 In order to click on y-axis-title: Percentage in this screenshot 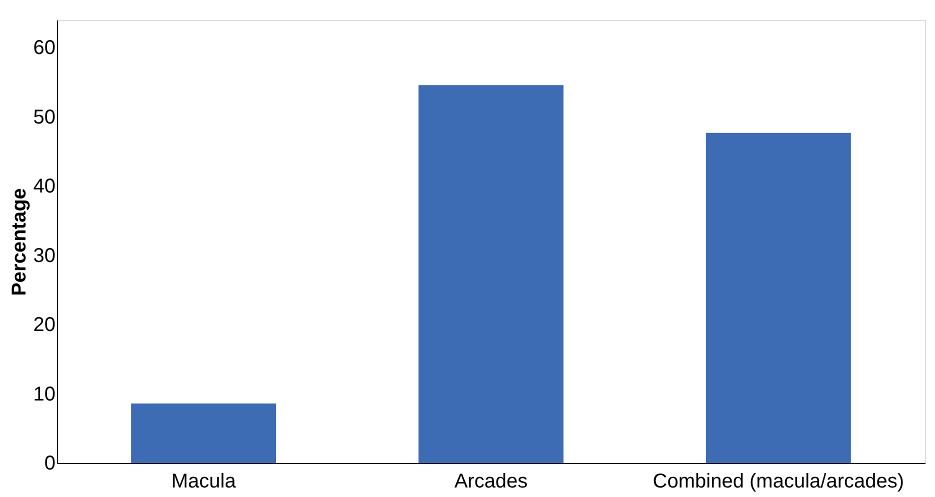, I will do `click(19, 242)`.